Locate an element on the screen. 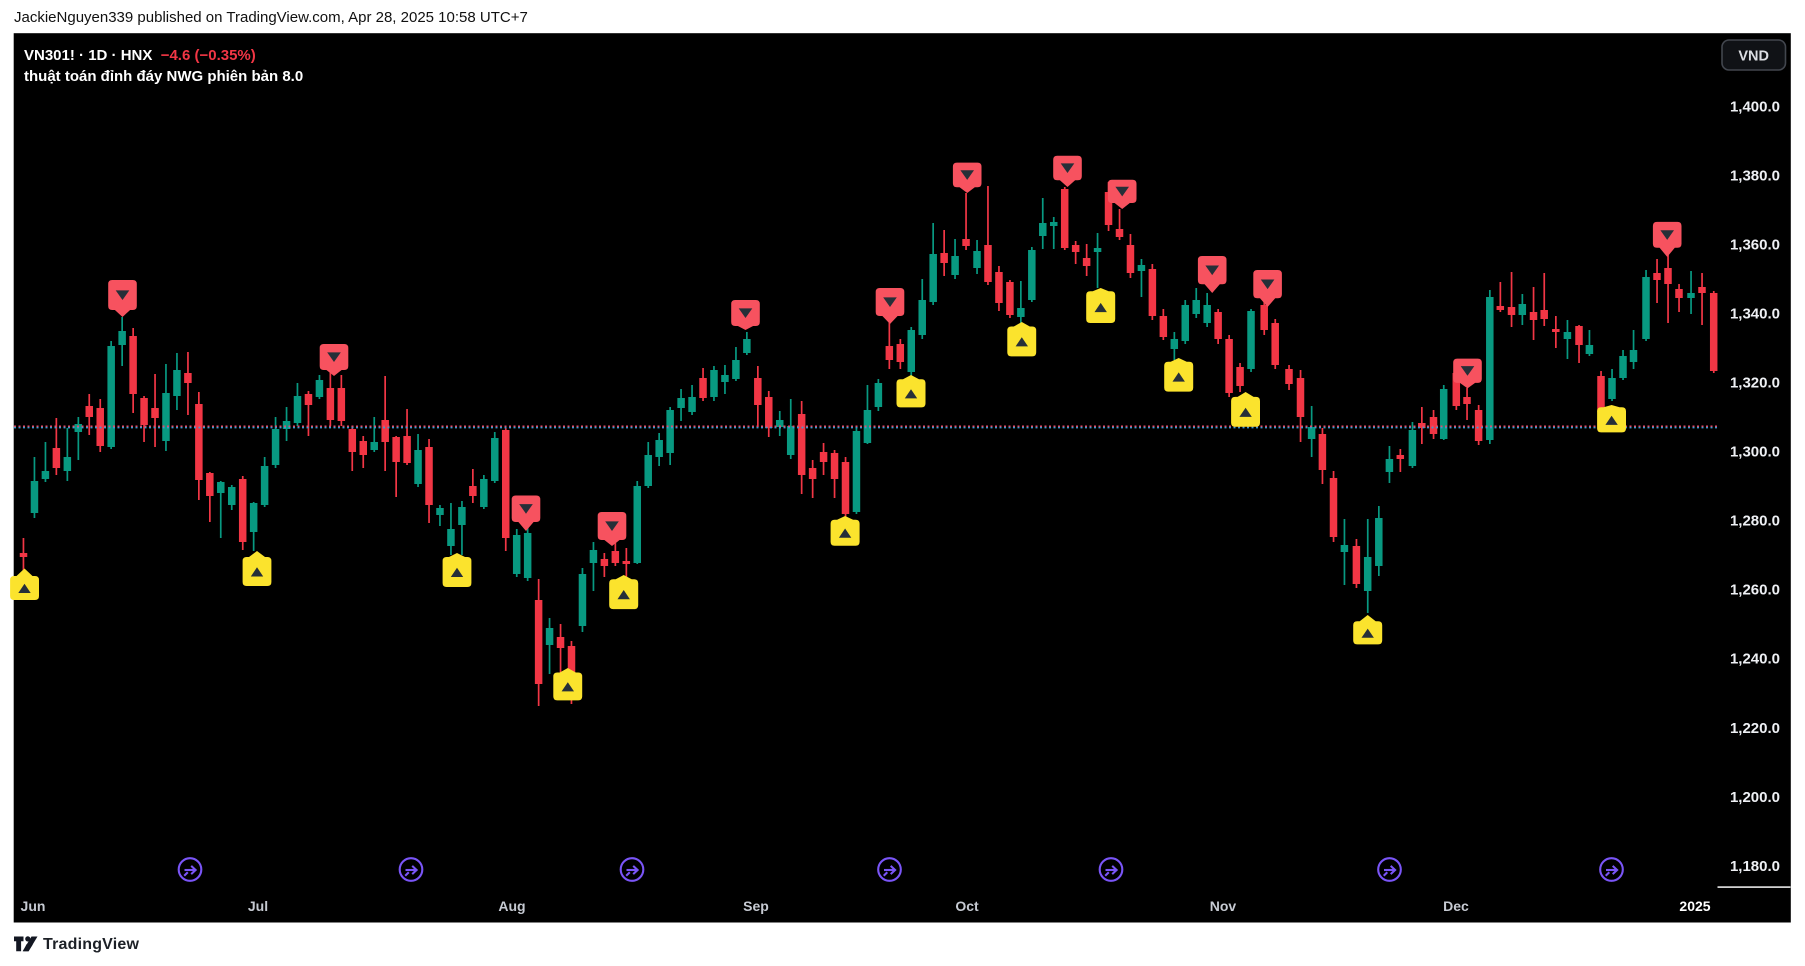 The image size is (1805, 966). svg-text: Aug is located at coordinates (511, 906).